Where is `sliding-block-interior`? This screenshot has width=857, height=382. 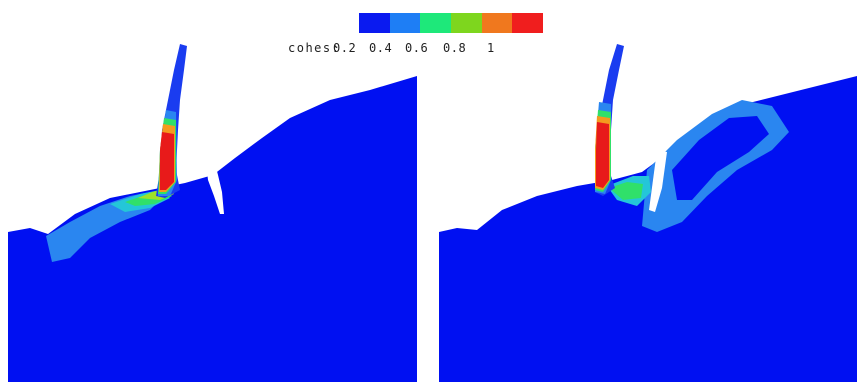 sliding-block-interior is located at coordinates (720, 158).